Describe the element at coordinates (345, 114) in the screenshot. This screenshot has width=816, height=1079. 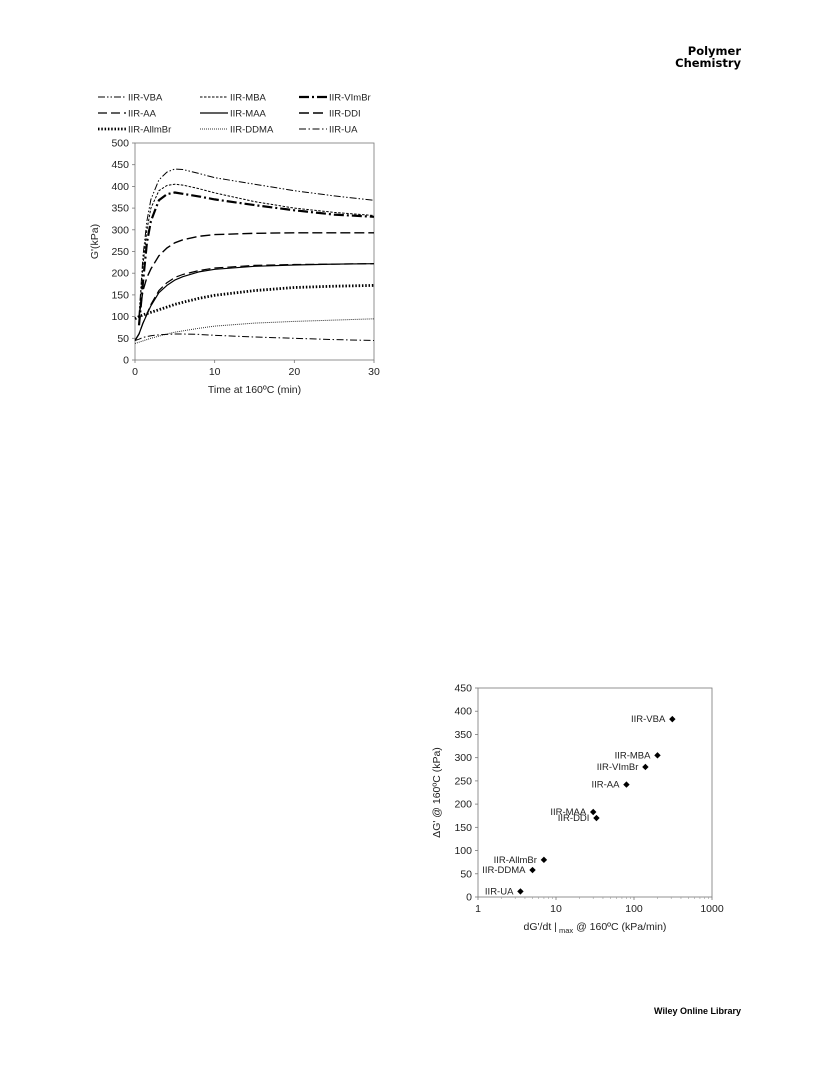
I see `legend-label: IIR-DDI` at that location.